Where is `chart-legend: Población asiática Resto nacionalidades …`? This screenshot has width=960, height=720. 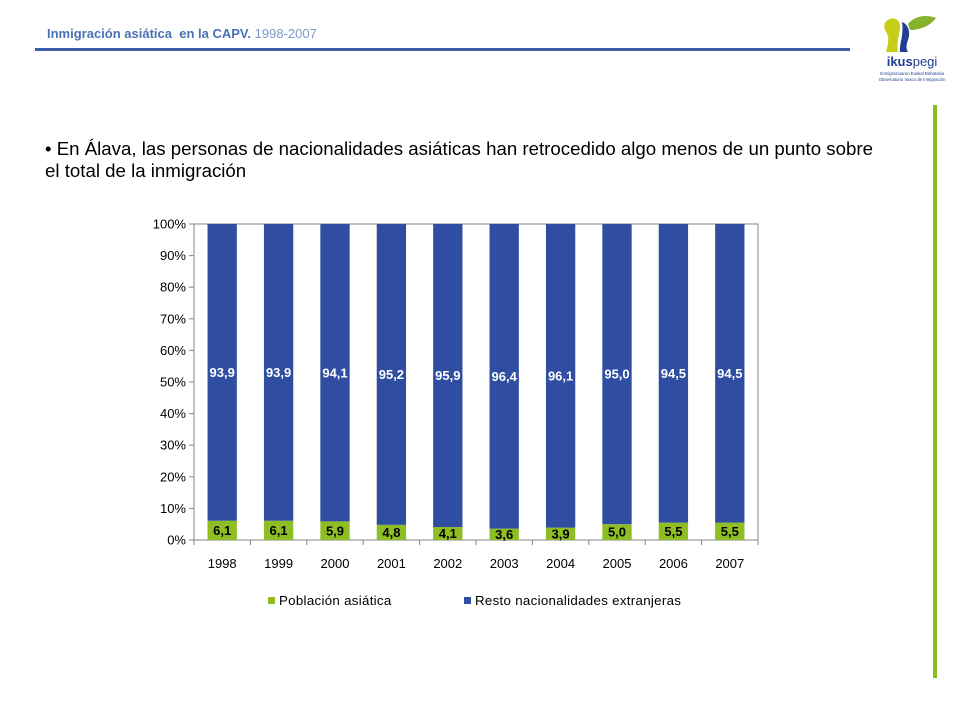
chart-legend: Población asiática Resto nacionalidades … is located at coordinates (480, 601).